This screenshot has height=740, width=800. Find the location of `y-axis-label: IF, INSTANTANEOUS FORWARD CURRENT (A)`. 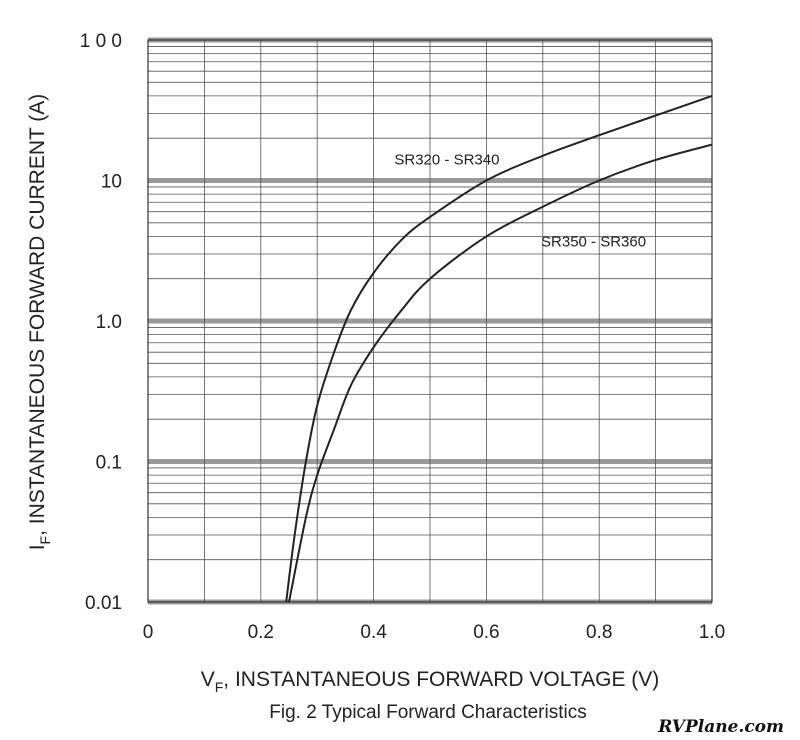

y-axis-label: IF, INSTANTANEOUS FORWARD CURRENT (A) is located at coordinates (39, 322).